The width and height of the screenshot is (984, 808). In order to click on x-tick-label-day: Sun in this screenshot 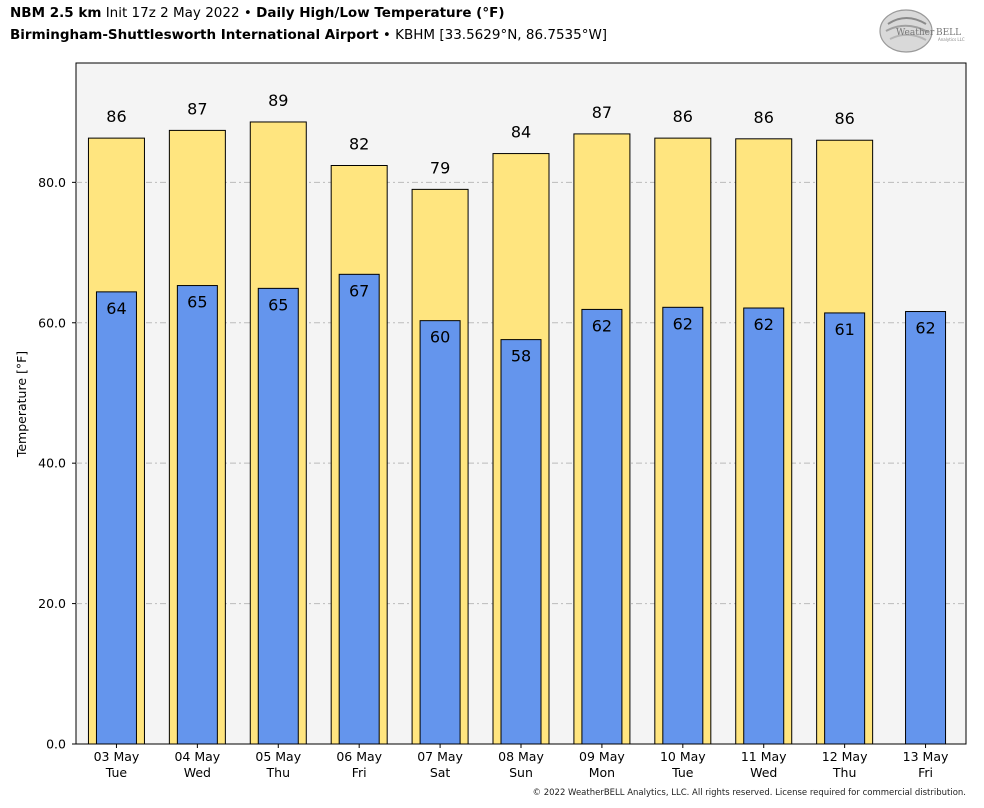, I will do `click(521, 772)`.